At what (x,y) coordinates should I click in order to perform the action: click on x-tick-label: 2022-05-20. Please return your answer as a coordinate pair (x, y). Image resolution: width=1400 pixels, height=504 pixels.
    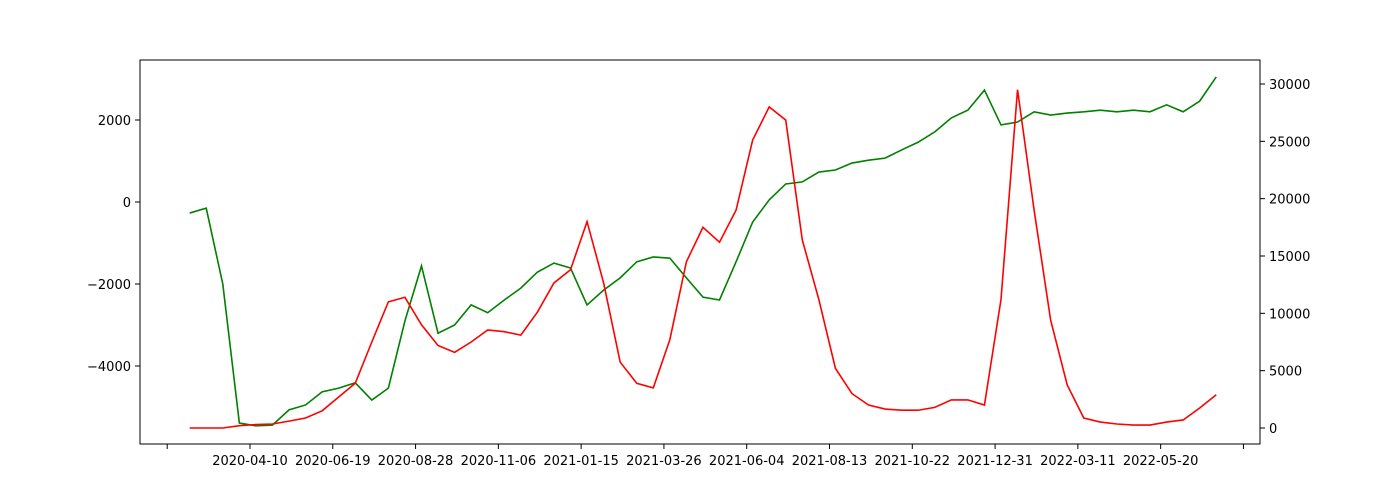
    Looking at the image, I should click on (1161, 461).